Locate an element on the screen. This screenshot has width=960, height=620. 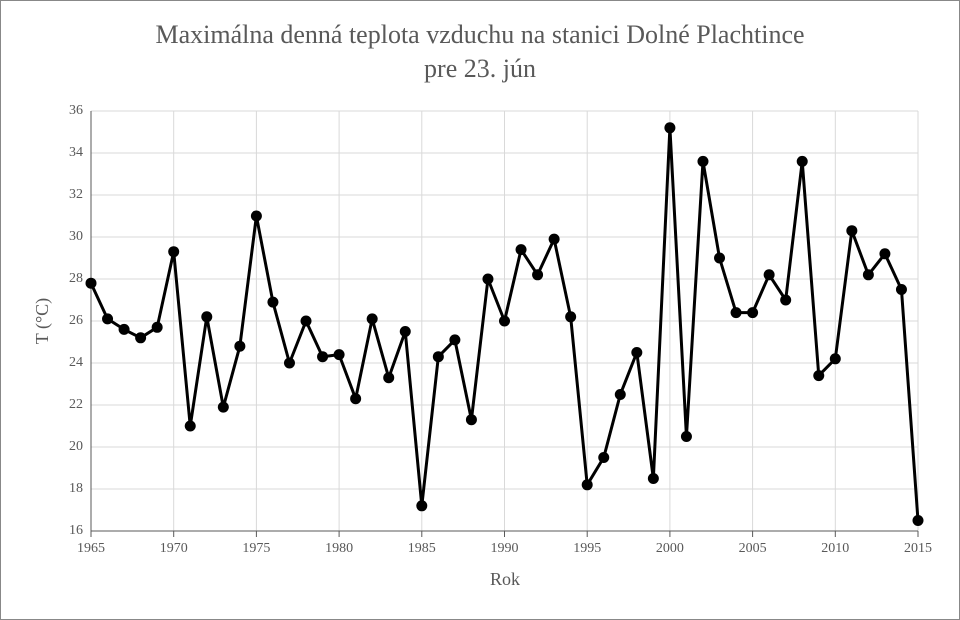
y-tick-label: 32 is located at coordinates (76, 194).